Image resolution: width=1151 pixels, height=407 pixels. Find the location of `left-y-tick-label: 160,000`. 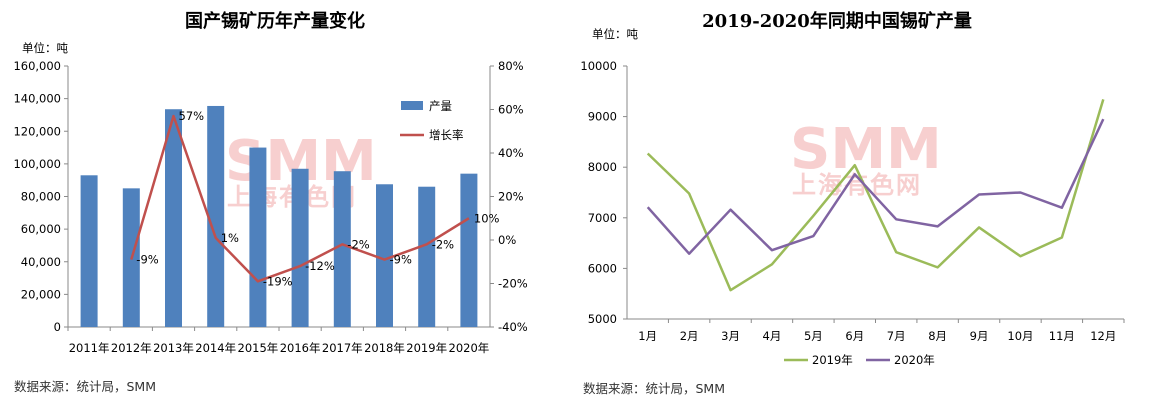

left-y-tick-label: 160,000 is located at coordinates (37, 66).